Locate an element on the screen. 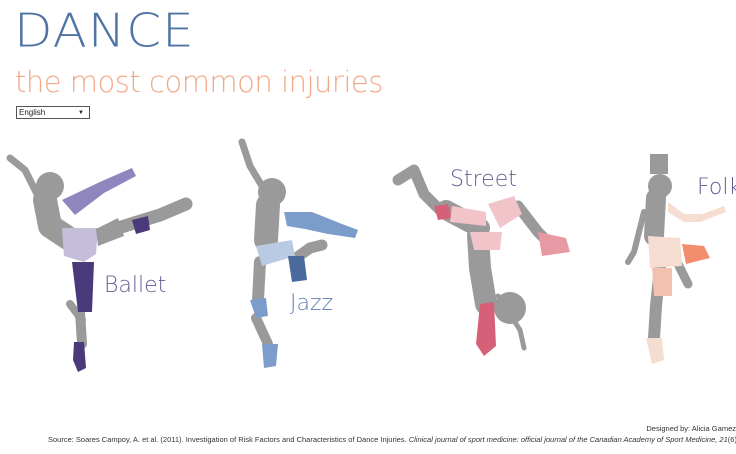 Image resolution: width=736 pixels, height=454 pixels. ballet-silhouette is located at coordinates (99, 251).